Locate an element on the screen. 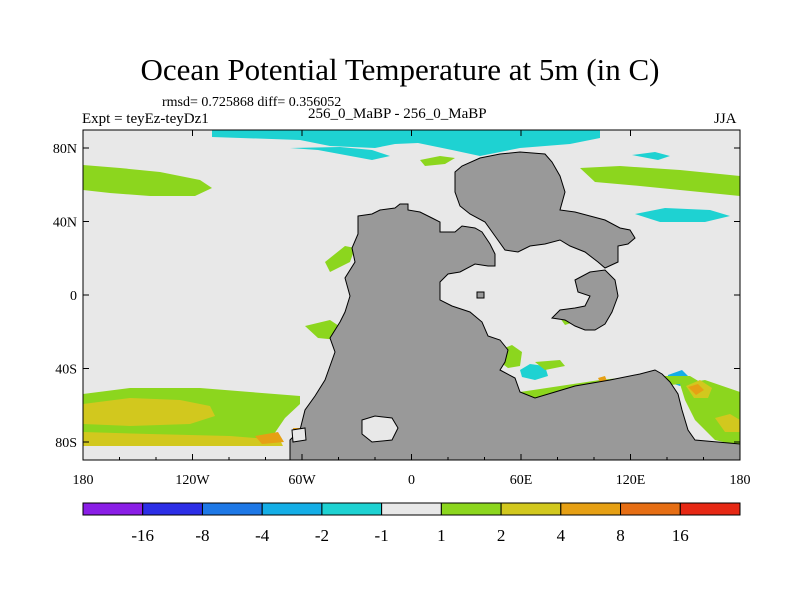 The image size is (800, 600). stats-line: rmsd= 0.725868 diff= 0.356052 is located at coordinates (252, 102).